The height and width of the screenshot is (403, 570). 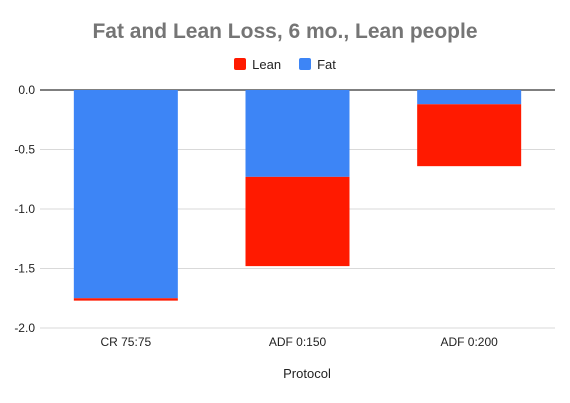 What do you see at coordinates (24, 269) in the screenshot?
I see `y-tick-label: -1.5` at bounding box center [24, 269].